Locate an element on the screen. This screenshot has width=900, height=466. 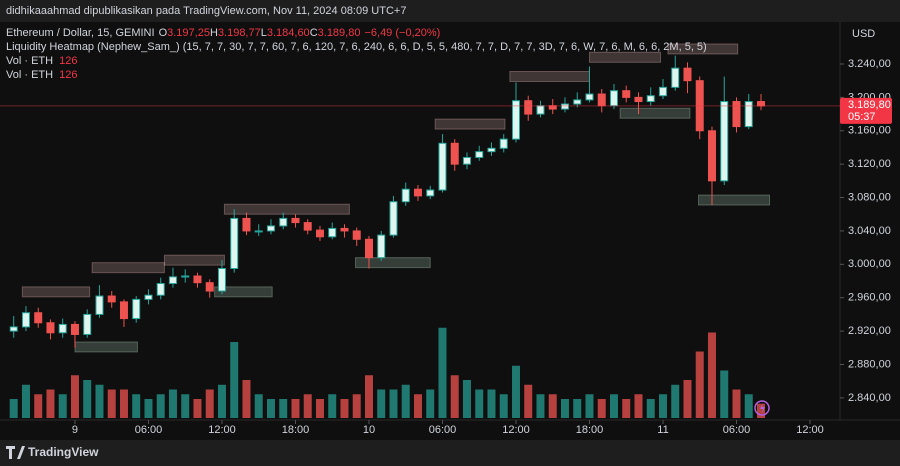
y-tick-label: 2.960,00 is located at coordinates (869, 298).